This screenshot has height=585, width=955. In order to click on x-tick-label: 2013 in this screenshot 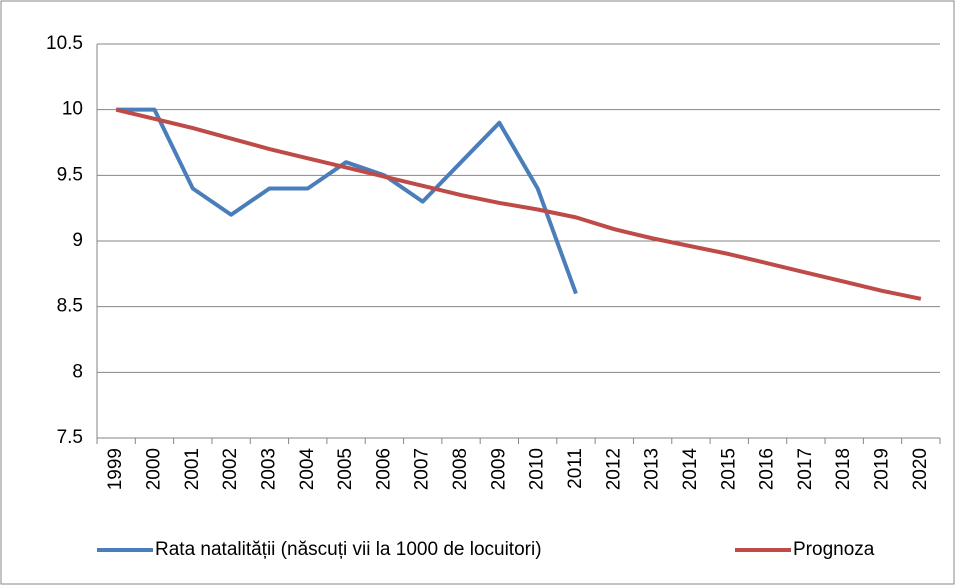, I will do `click(652, 469)`.